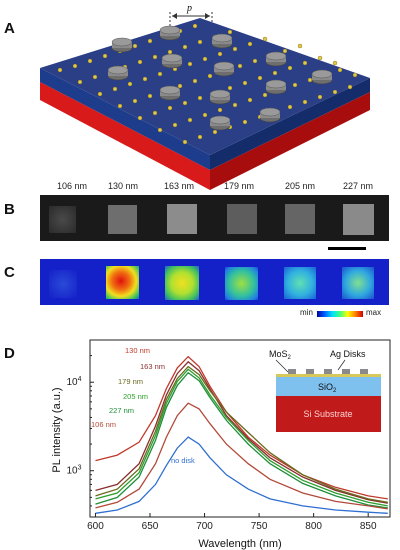 This screenshot has height=550, width=400. What do you see at coordinates (374, 312) in the screenshot?
I see `colorbar-max-label: max` at bounding box center [374, 312].